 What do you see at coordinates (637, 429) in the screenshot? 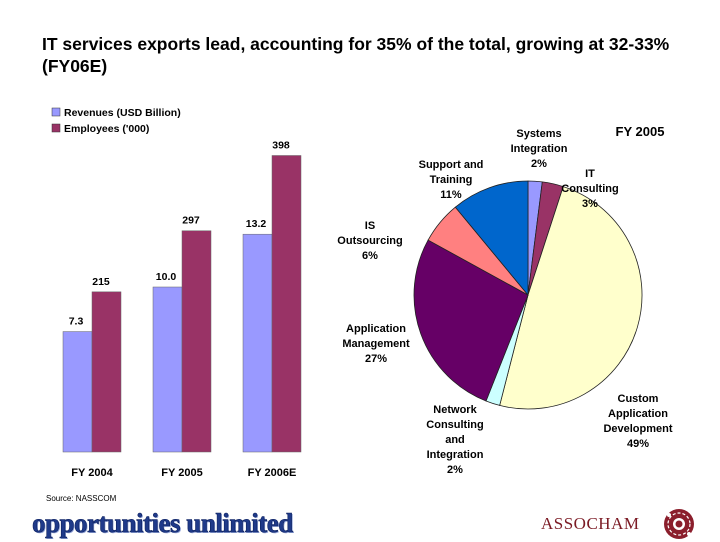
I see `pie-label-text: Development` at bounding box center [637, 429].